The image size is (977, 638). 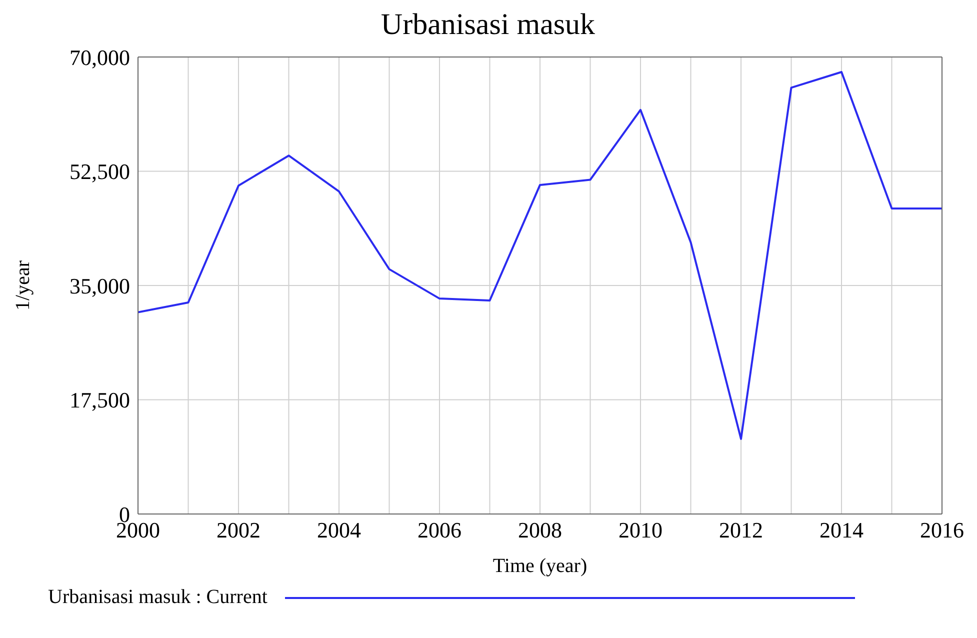 I want to click on y-tick-label: 52,500, so click(x=100, y=171).